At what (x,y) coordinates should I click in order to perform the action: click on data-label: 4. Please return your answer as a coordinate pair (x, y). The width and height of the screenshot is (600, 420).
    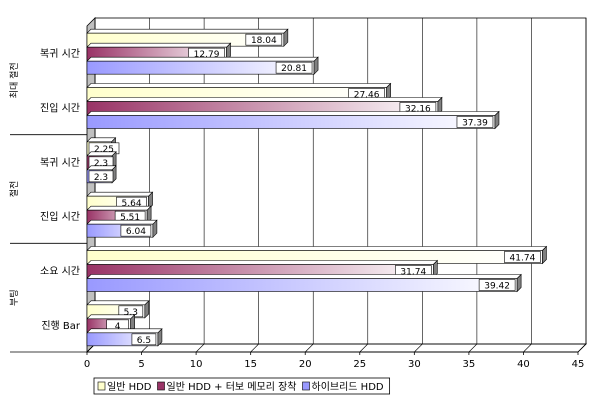
    Looking at the image, I should click on (118, 327).